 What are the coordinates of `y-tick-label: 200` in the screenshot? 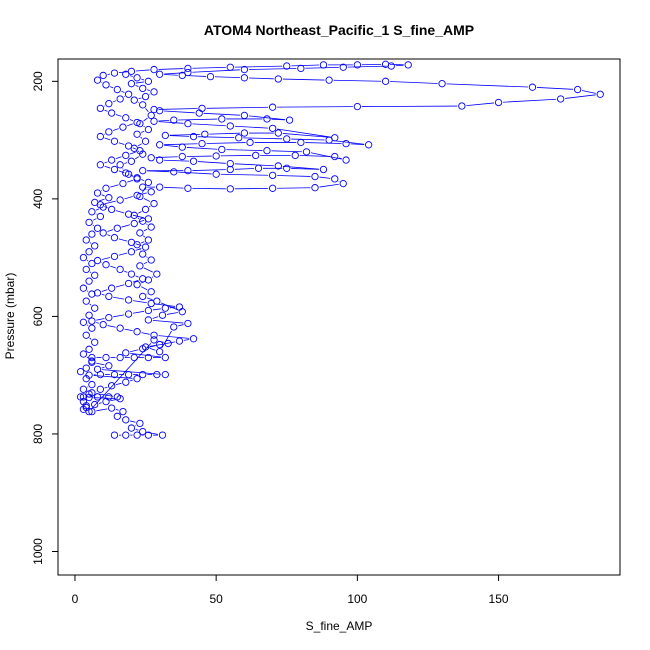 It's located at (38, 81).